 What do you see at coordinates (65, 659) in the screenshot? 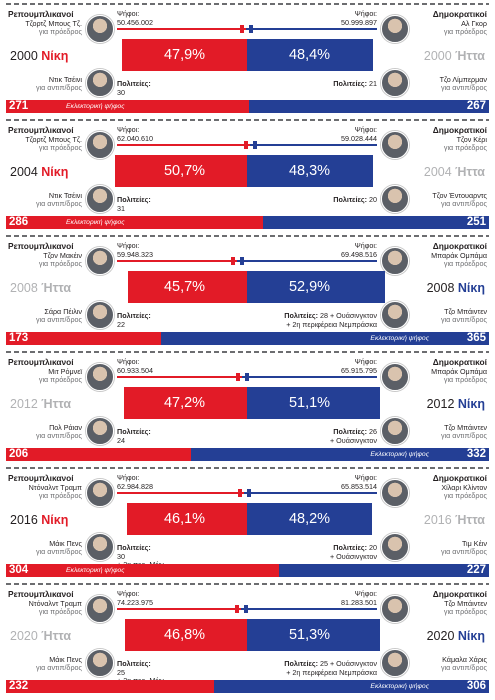
I see `rep-vp-name: Μάικ Πενς` at bounding box center [65, 659].